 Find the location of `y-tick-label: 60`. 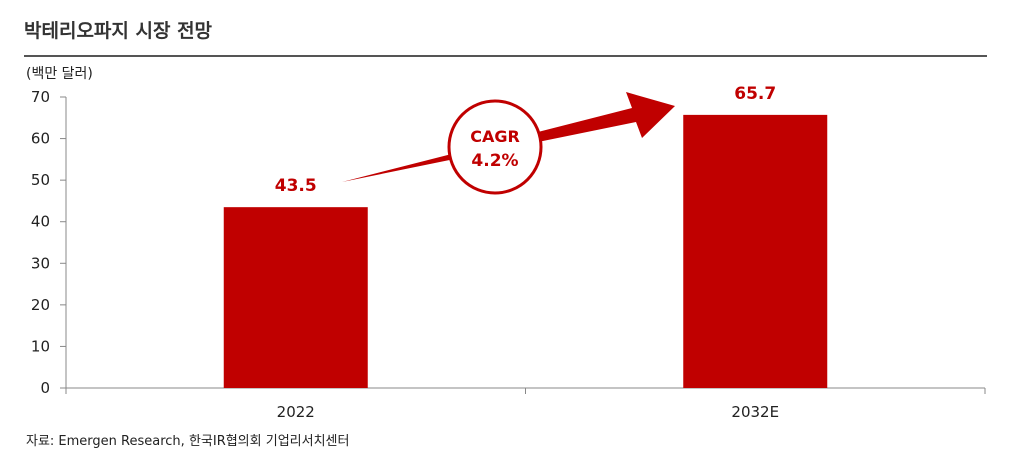

y-tick-label: 60 is located at coordinates (40, 139).